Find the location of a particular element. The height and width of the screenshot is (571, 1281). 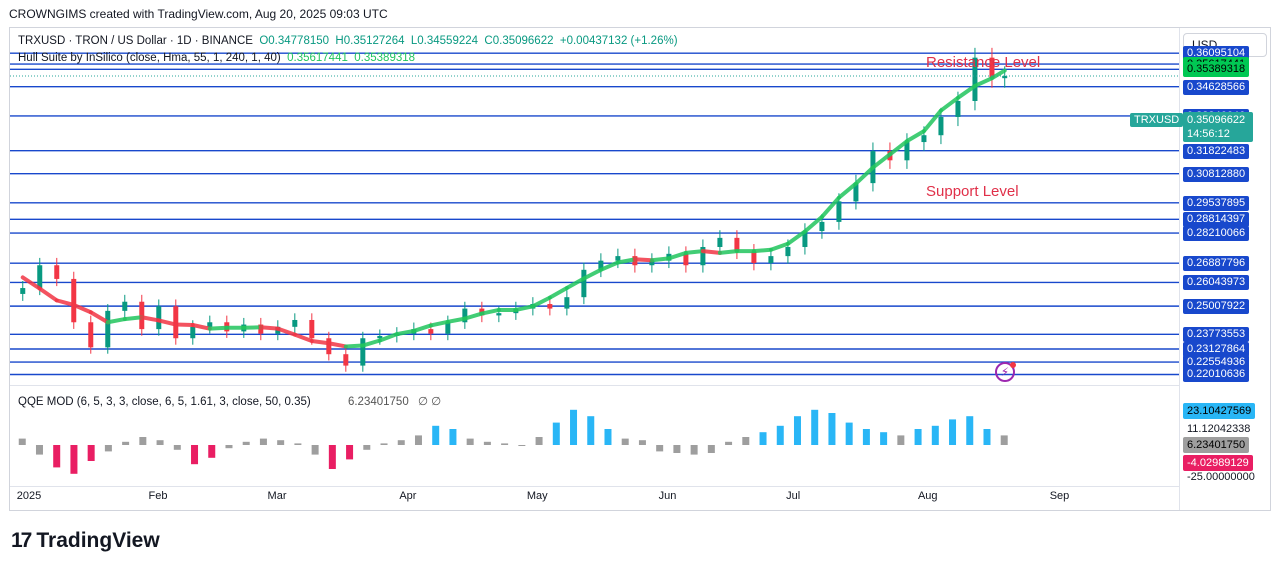

flash-alert-icon: ⚡ is located at coordinates (1005, 372).